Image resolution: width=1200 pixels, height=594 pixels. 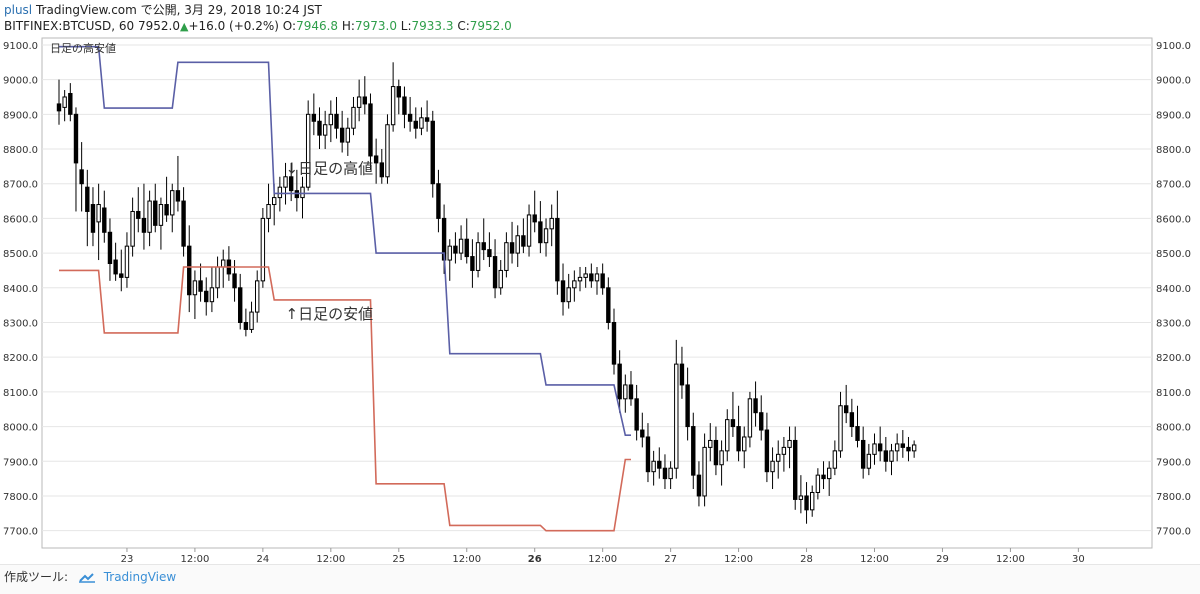 I want to click on legend-title: 日足の高安値, so click(x=83, y=48).